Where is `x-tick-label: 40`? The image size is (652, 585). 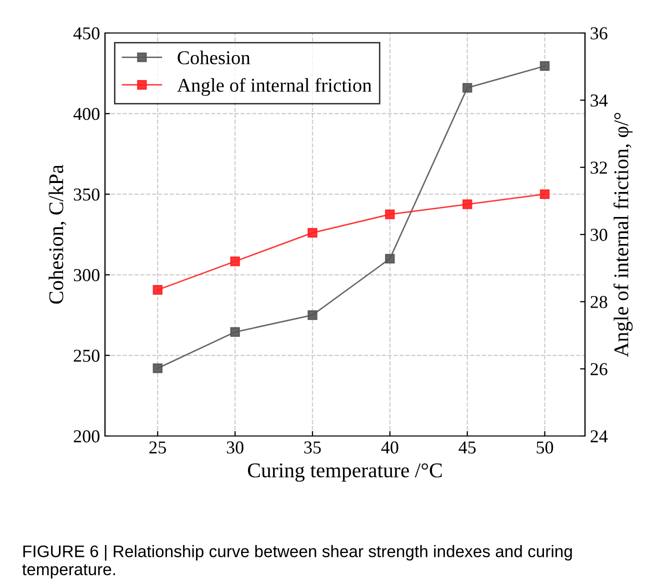 x-tick-label: 40 is located at coordinates (389, 447).